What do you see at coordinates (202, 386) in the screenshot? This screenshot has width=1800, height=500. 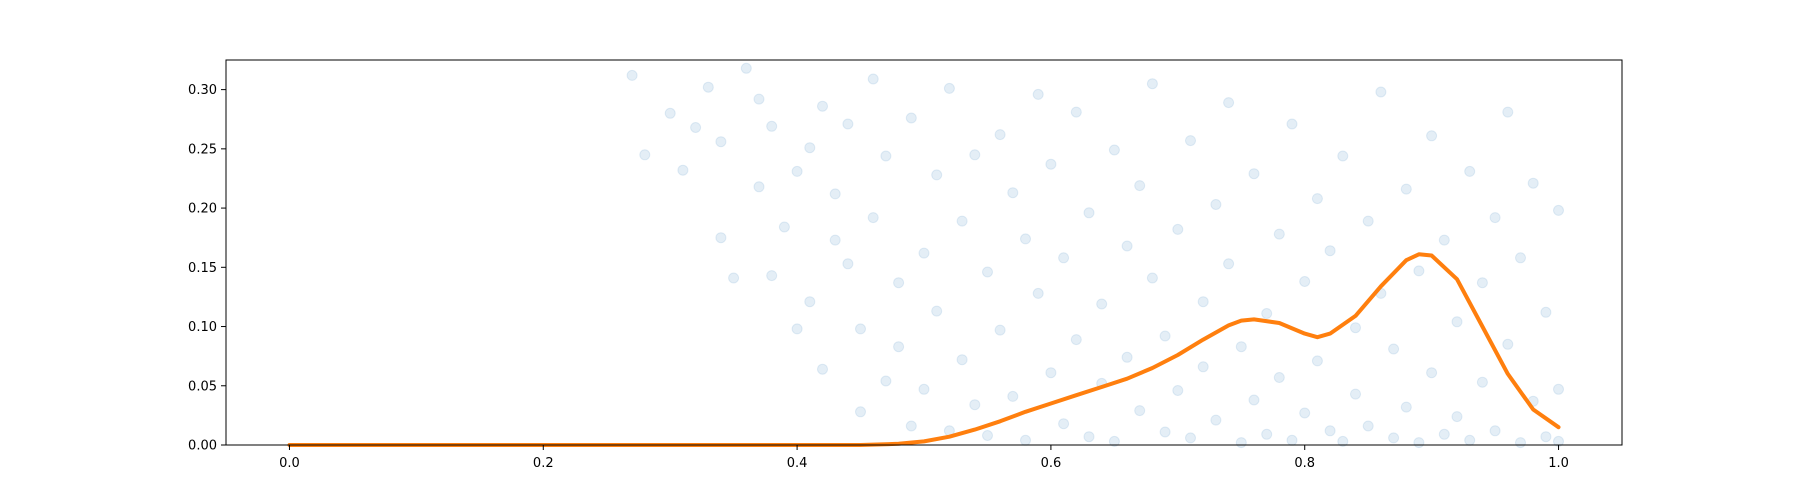 I see `y-tick-label: 0.05` at bounding box center [202, 386].